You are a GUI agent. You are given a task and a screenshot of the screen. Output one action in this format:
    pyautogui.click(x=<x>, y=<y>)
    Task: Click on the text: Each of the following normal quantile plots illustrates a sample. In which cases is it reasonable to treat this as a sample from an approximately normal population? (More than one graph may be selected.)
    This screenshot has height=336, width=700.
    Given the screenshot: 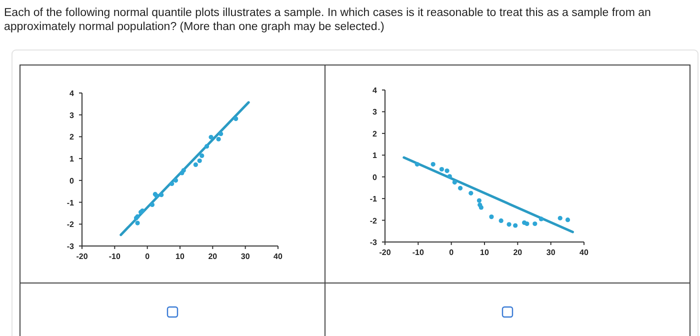 What is the action you would take?
    pyautogui.click(x=328, y=20)
    